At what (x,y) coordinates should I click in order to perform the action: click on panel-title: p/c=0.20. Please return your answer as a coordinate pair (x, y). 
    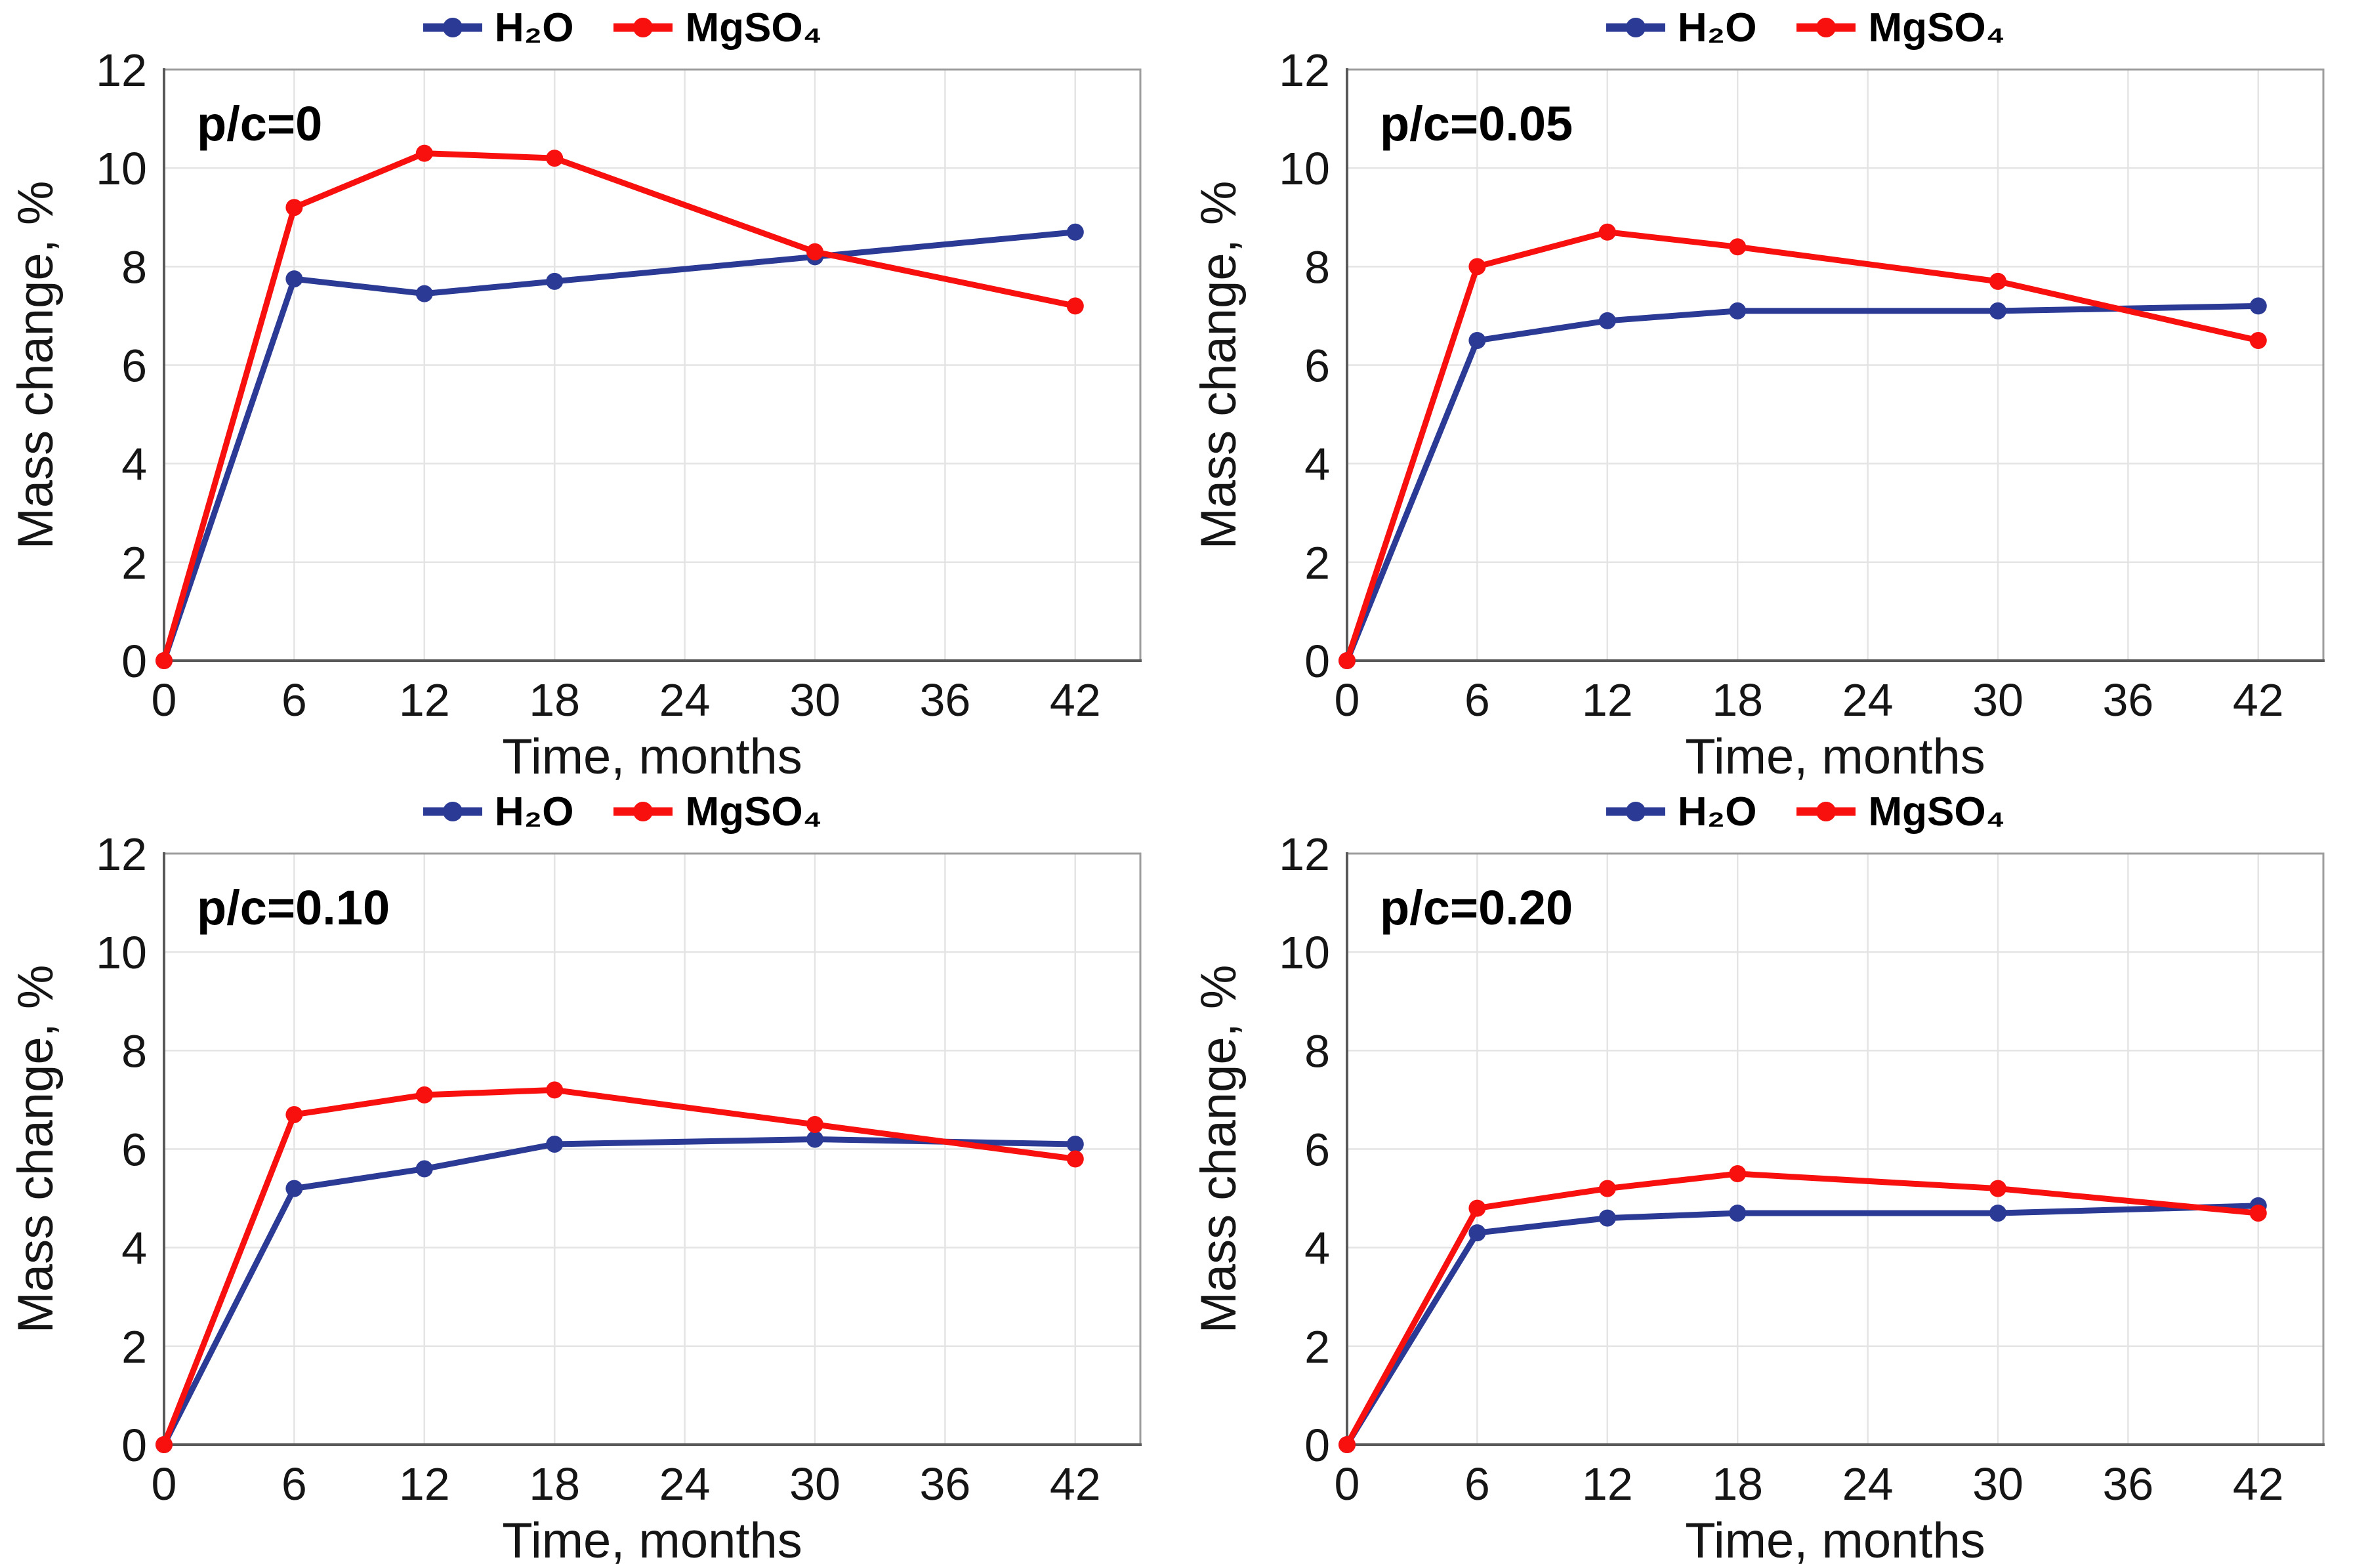
    Looking at the image, I should click on (1476, 907).